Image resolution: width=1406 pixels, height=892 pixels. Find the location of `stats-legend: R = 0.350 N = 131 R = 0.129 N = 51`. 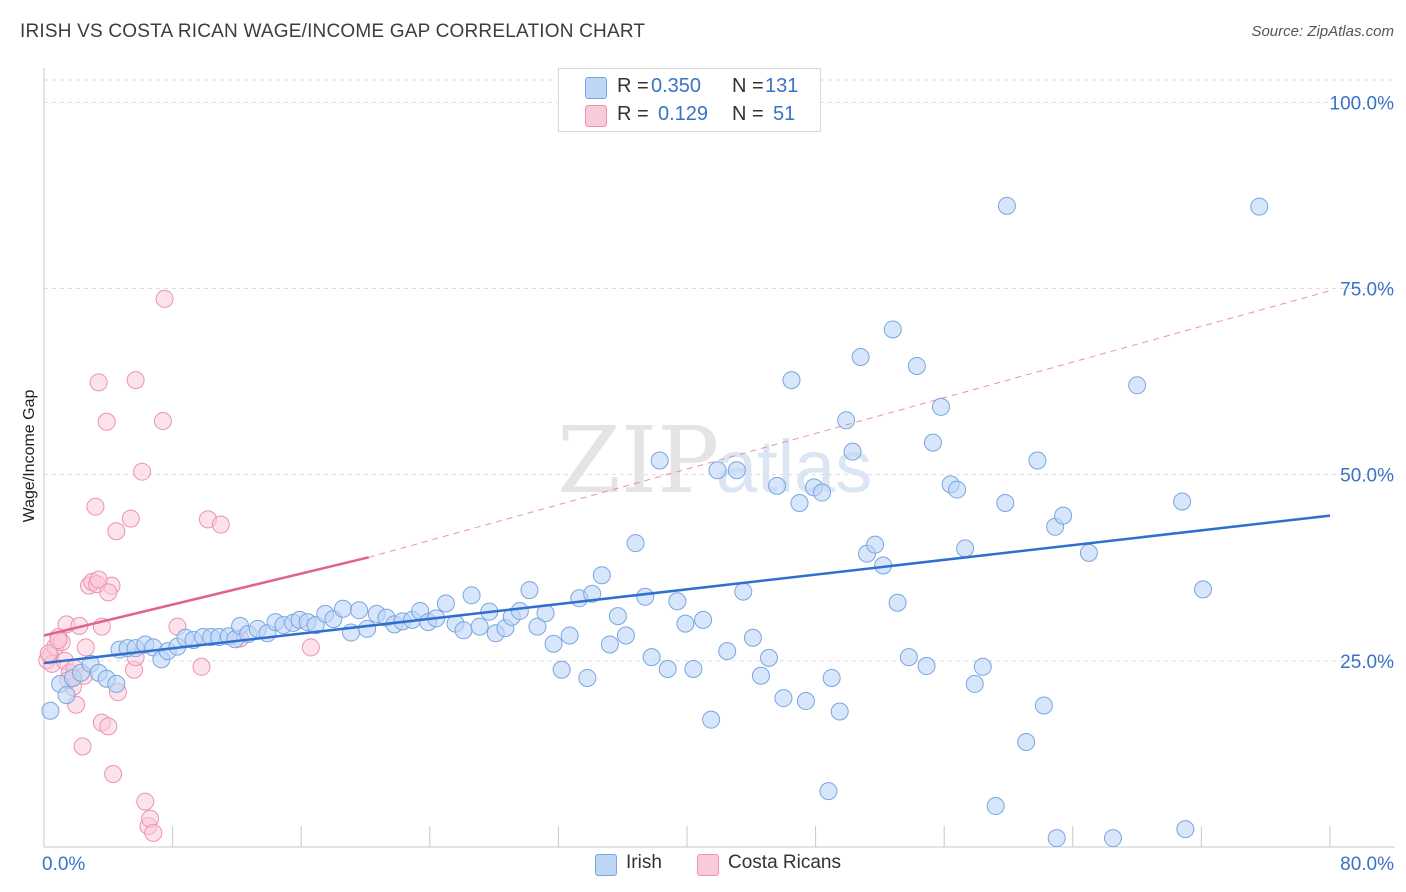

stats-legend: R = 0.350 N = 131 R = 0.129 N = 51 is located at coordinates (689, 100).